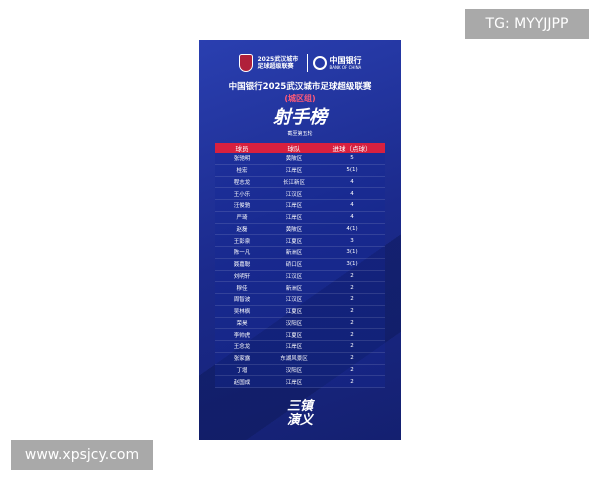 This screenshot has width=600, height=480. I want to click on brand-line-1: 三镇, so click(299, 406).